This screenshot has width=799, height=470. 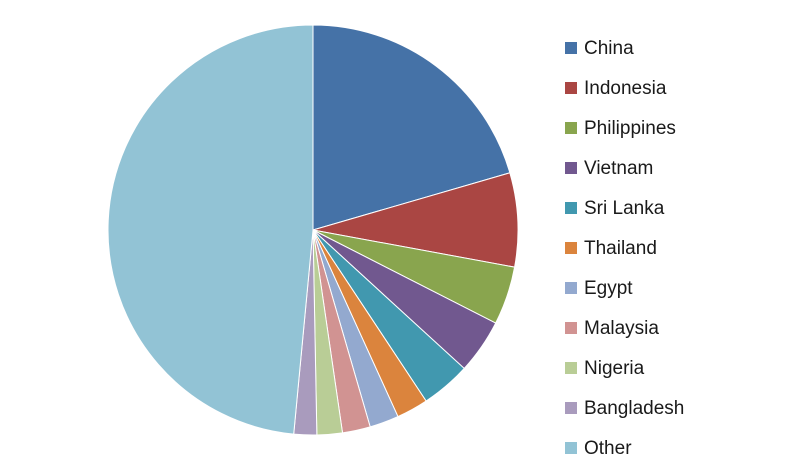 What do you see at coordinates (634, 408) in the screenshot?
I see `legend-label: Bangladesh` at bounding box center [634, 408].